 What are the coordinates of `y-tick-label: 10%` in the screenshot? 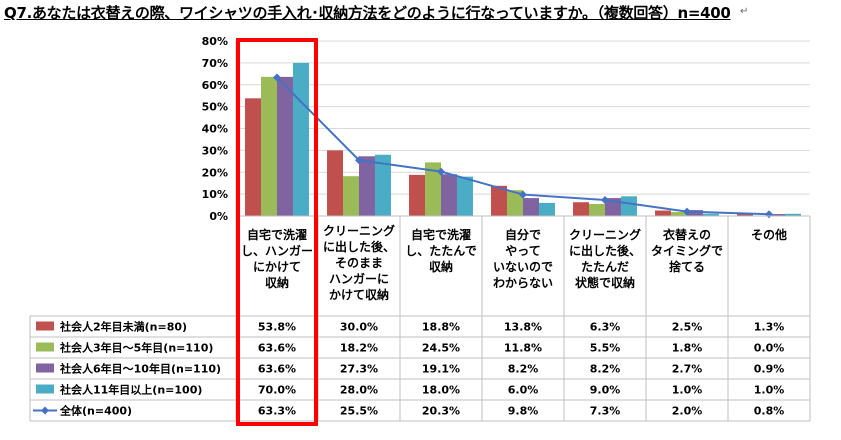 It's located at (215, 194).